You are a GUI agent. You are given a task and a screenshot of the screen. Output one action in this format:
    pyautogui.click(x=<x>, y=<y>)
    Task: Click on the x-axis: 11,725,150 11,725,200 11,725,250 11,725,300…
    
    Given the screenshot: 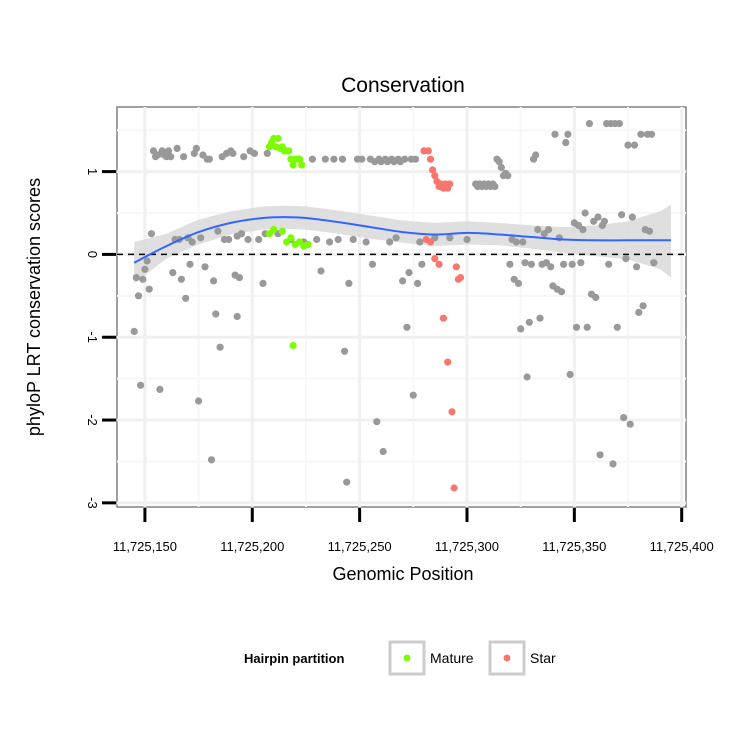 What is the action you would take?
    pyautogui.click(x=413, y=531)
    